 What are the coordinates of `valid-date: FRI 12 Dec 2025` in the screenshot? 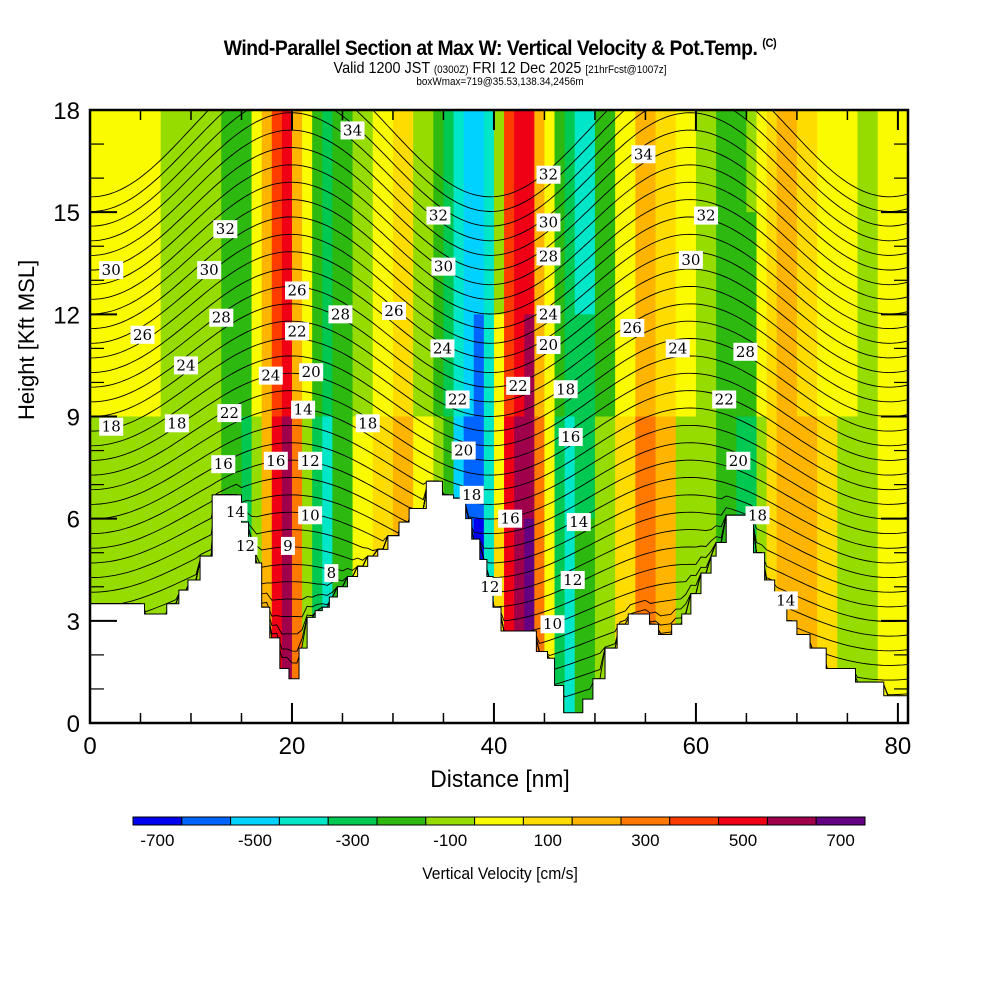 It's located at (527, 68).